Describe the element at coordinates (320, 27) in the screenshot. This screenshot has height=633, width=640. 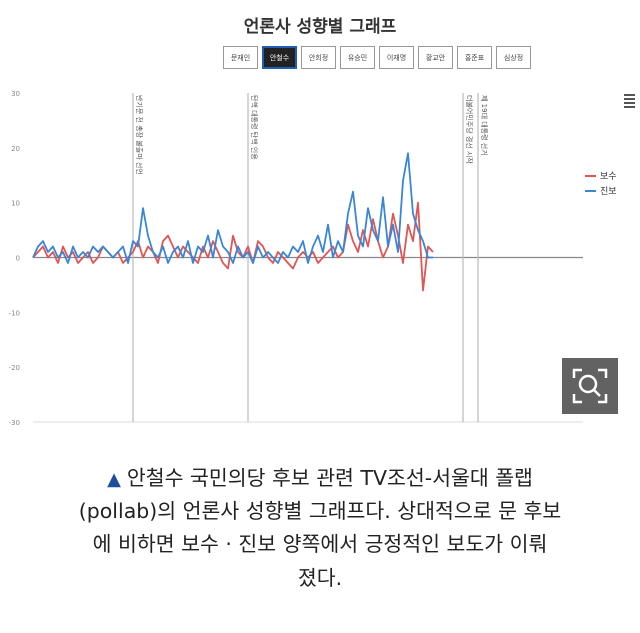
I see `chart-title: 언론사 성향별 그래프` at that location.